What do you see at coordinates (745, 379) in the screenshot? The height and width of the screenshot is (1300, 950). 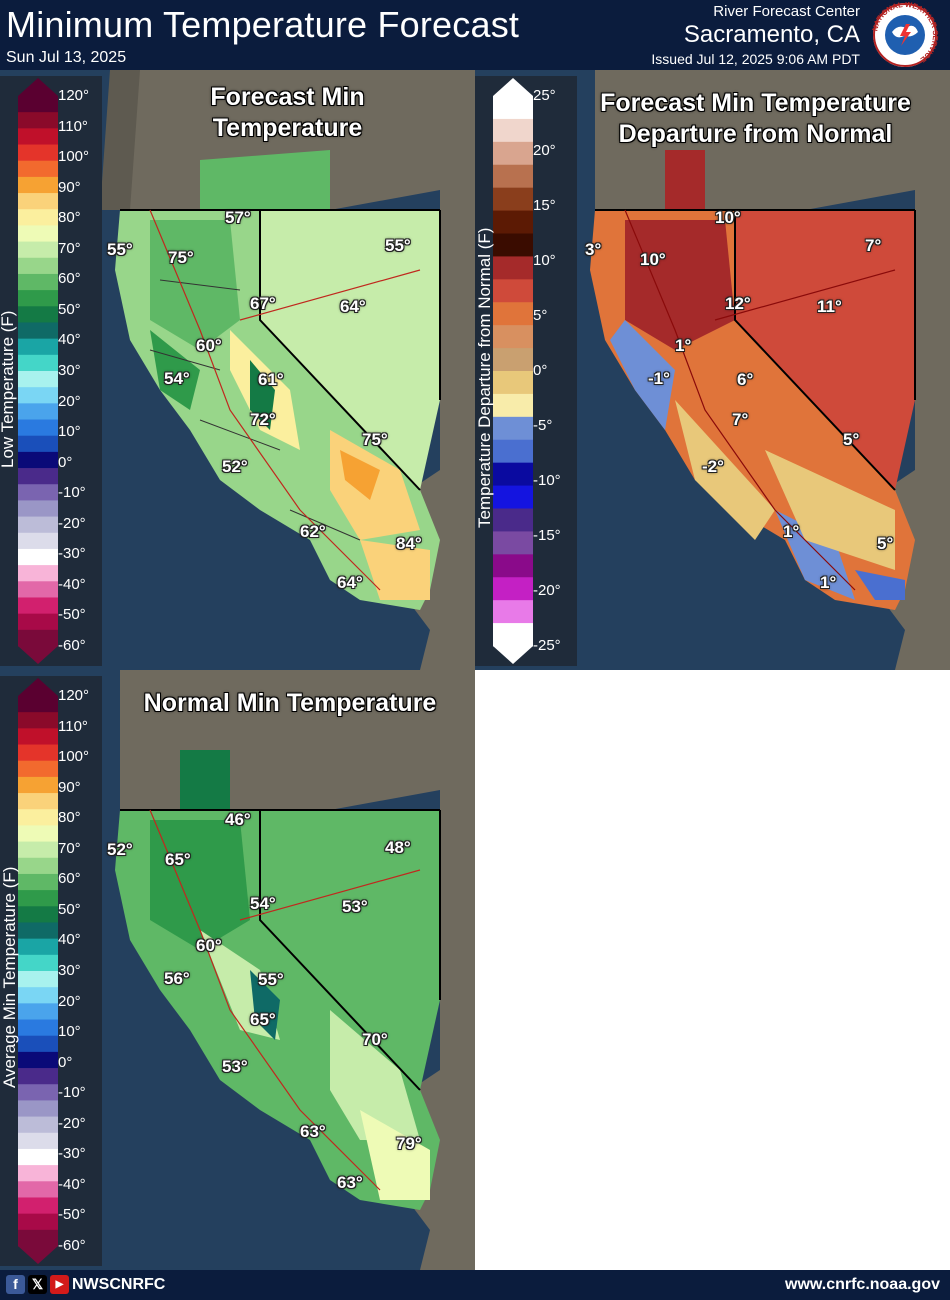 I see `departure-temp-label: 6°` at bounding box center [745, 379].